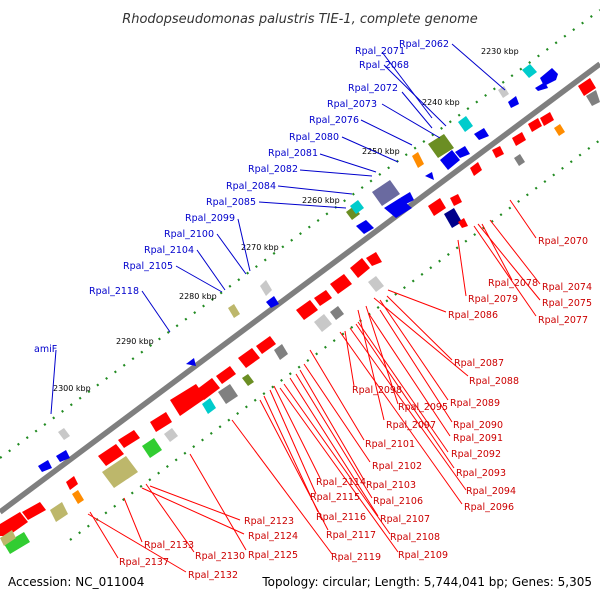  I want to click on forward-gene-label: Rpal_2072, so click(373, 88).